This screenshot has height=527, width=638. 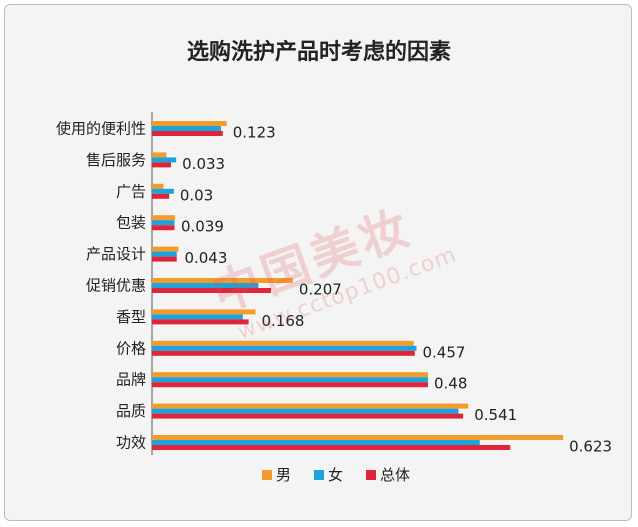 I want to click on legend-label: 总体, so click(x=395, y=475).